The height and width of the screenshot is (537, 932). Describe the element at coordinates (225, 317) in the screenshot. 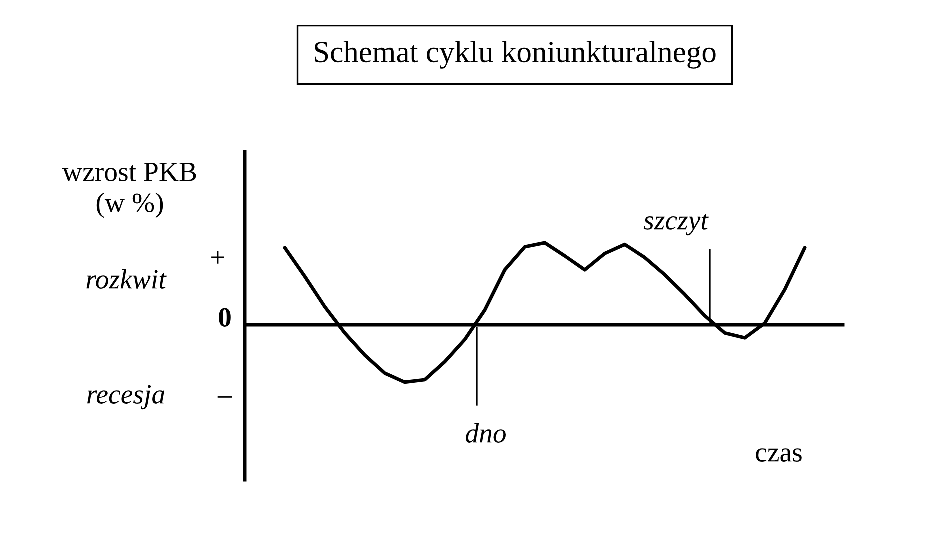

I see `text: 0` at that location.